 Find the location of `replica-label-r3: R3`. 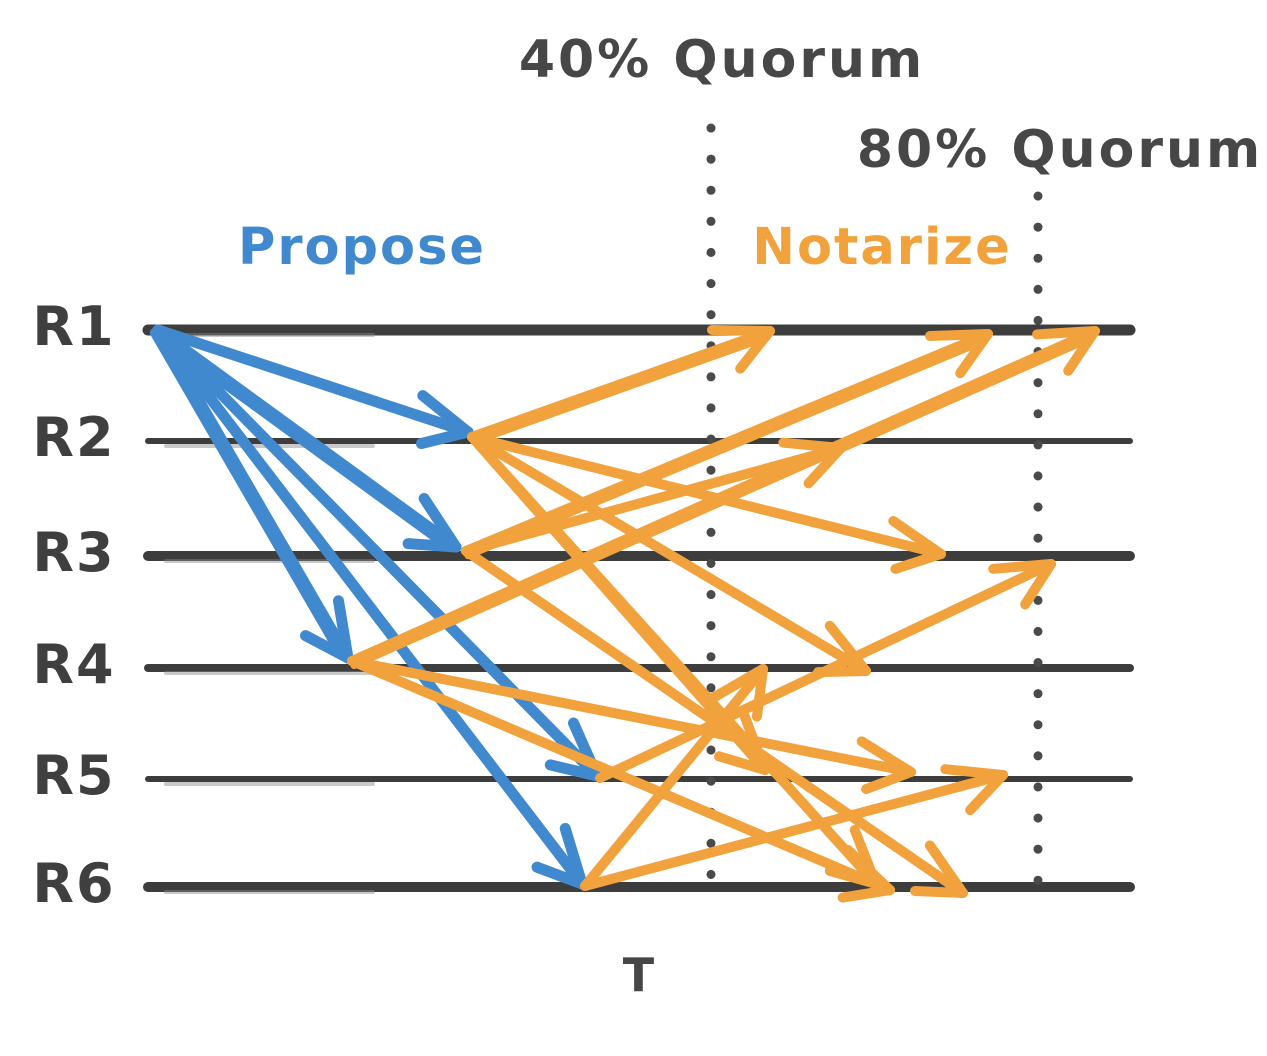

replica-label-r3: R3 is located at coordinates (74, 552).